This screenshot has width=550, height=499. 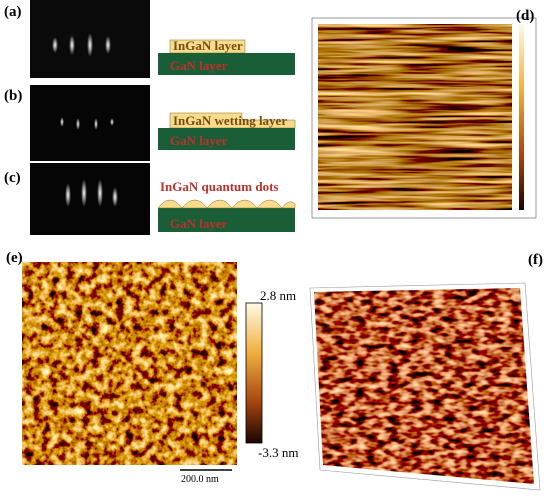 What do you see at coordinates (208, 45) in the screenshot?
I see `layer-label: InGaN layer` at bounding box center [208, 45].